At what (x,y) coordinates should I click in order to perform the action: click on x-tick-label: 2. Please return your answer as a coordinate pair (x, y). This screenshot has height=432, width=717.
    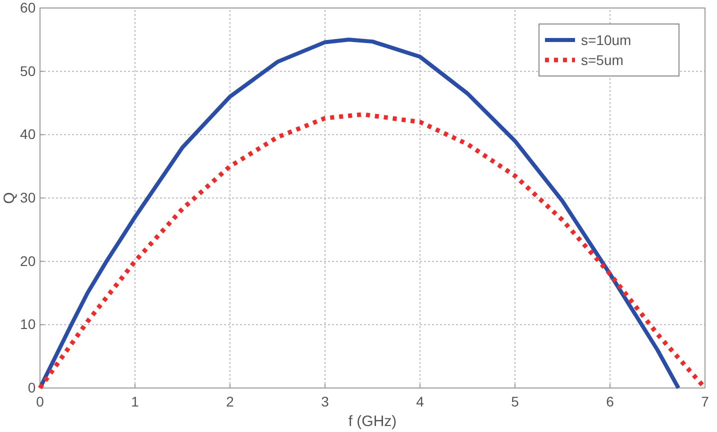
    Looking at the image, I should click on (230, 401).